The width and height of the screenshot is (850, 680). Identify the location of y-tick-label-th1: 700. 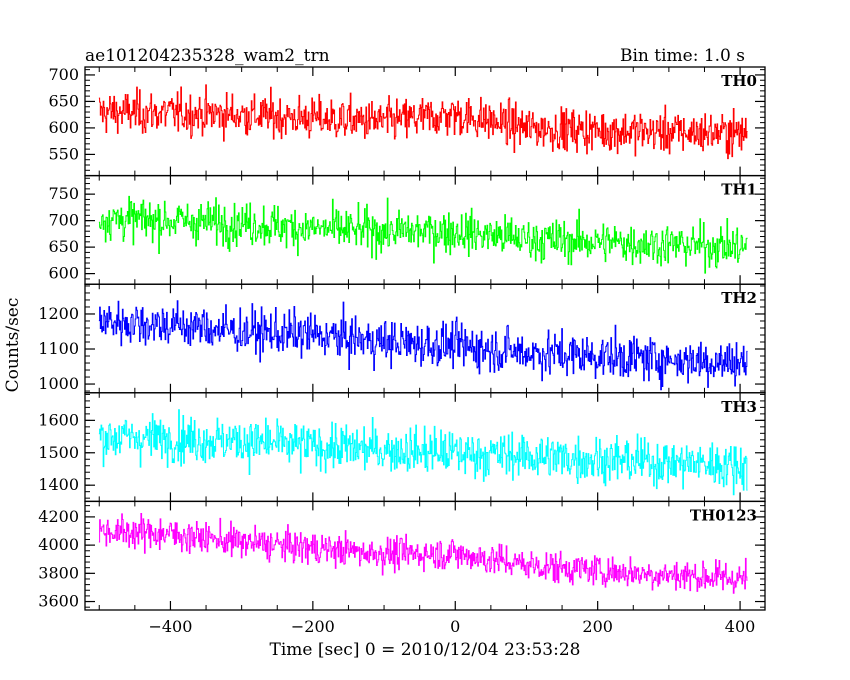
(63, 220).